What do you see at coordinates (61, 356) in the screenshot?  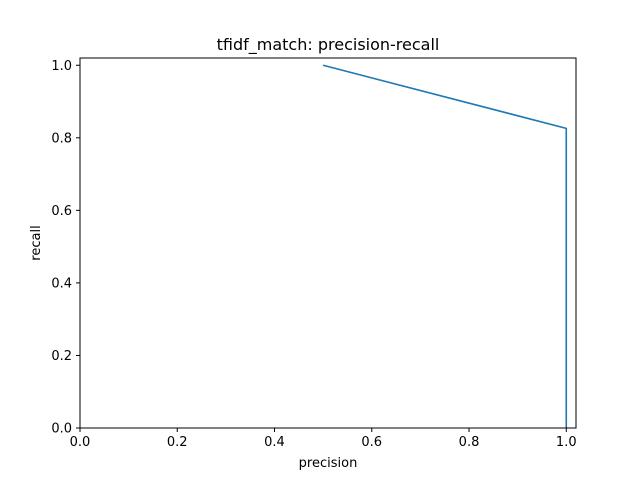 I see `y-tick-label: 0.2` at bounding box center [61, 356].